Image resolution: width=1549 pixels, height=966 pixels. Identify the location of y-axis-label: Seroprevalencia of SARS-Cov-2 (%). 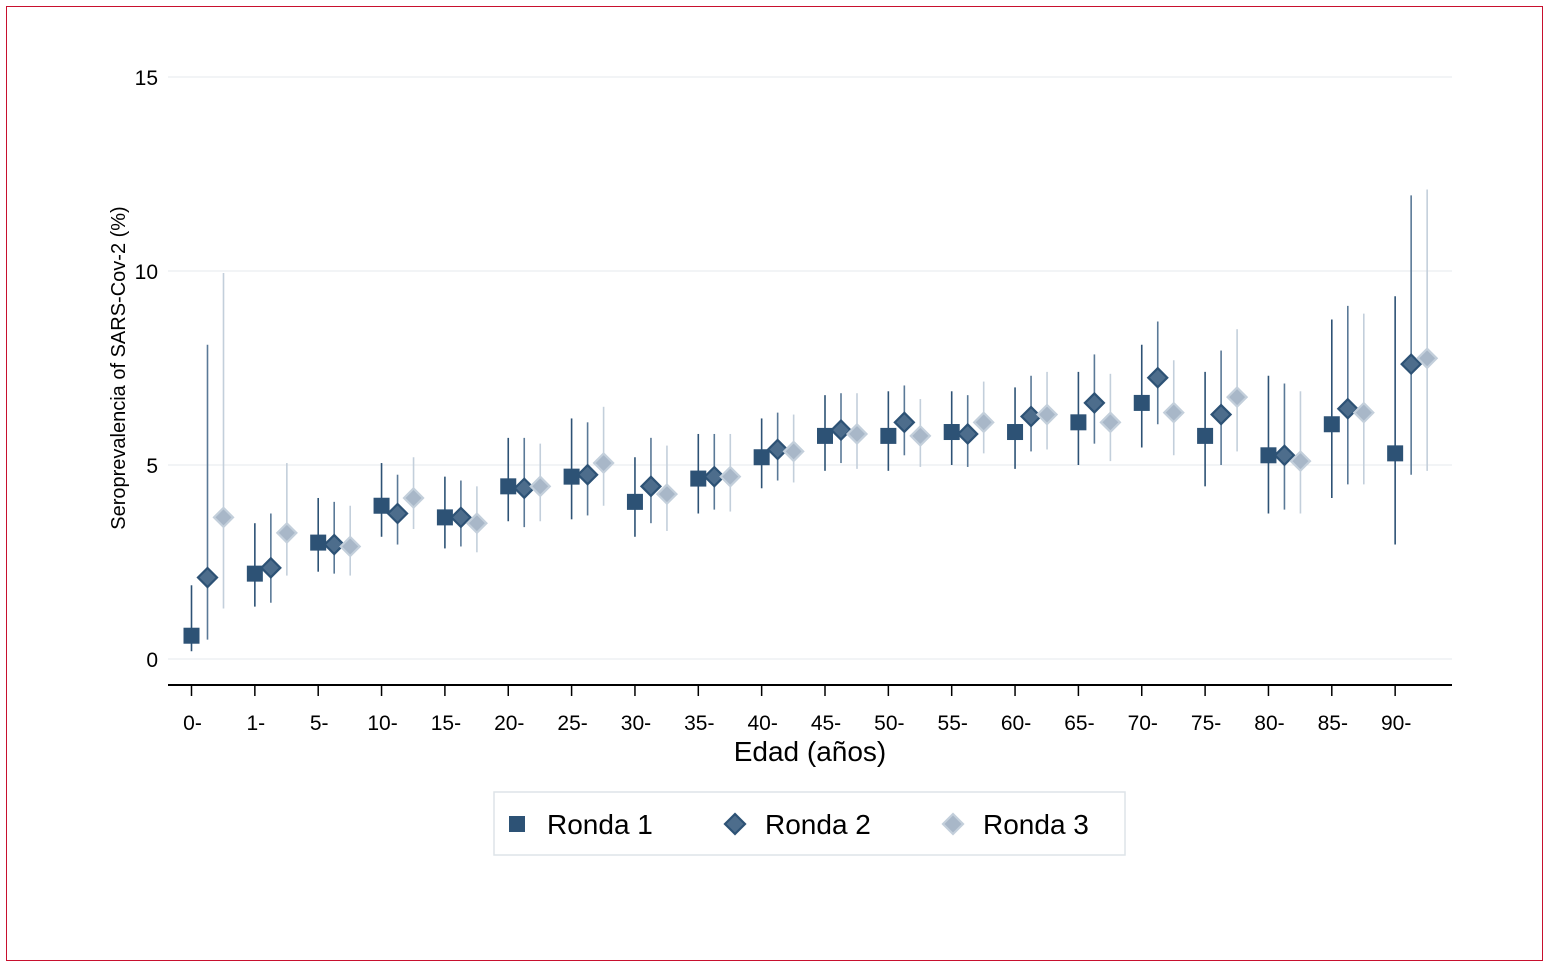
(119, 367).